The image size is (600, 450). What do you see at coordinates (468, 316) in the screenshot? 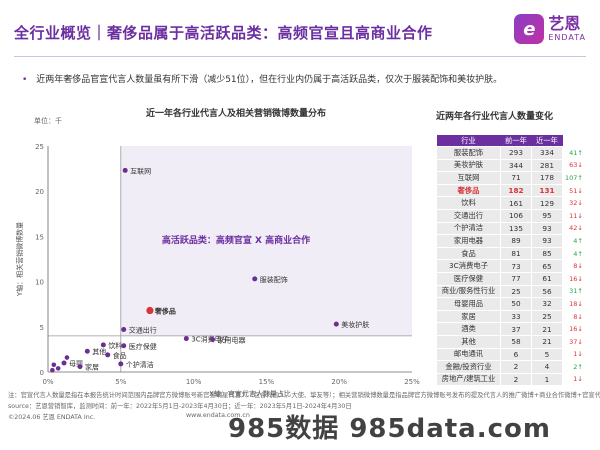
I see `industry-cell: 家居` at bounding box center [468, 316].